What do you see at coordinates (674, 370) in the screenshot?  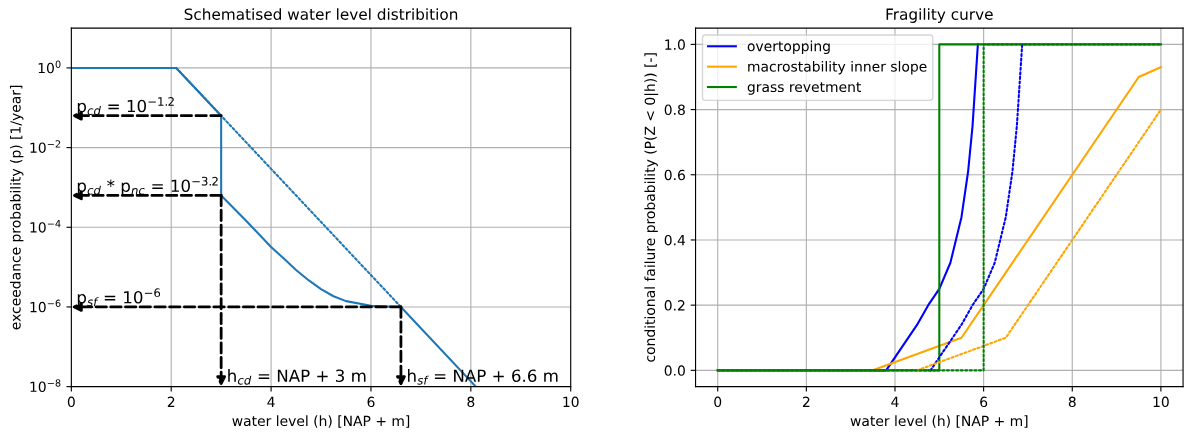 I see `y-tick-label: 0.0` at bounding box center [674, 370].